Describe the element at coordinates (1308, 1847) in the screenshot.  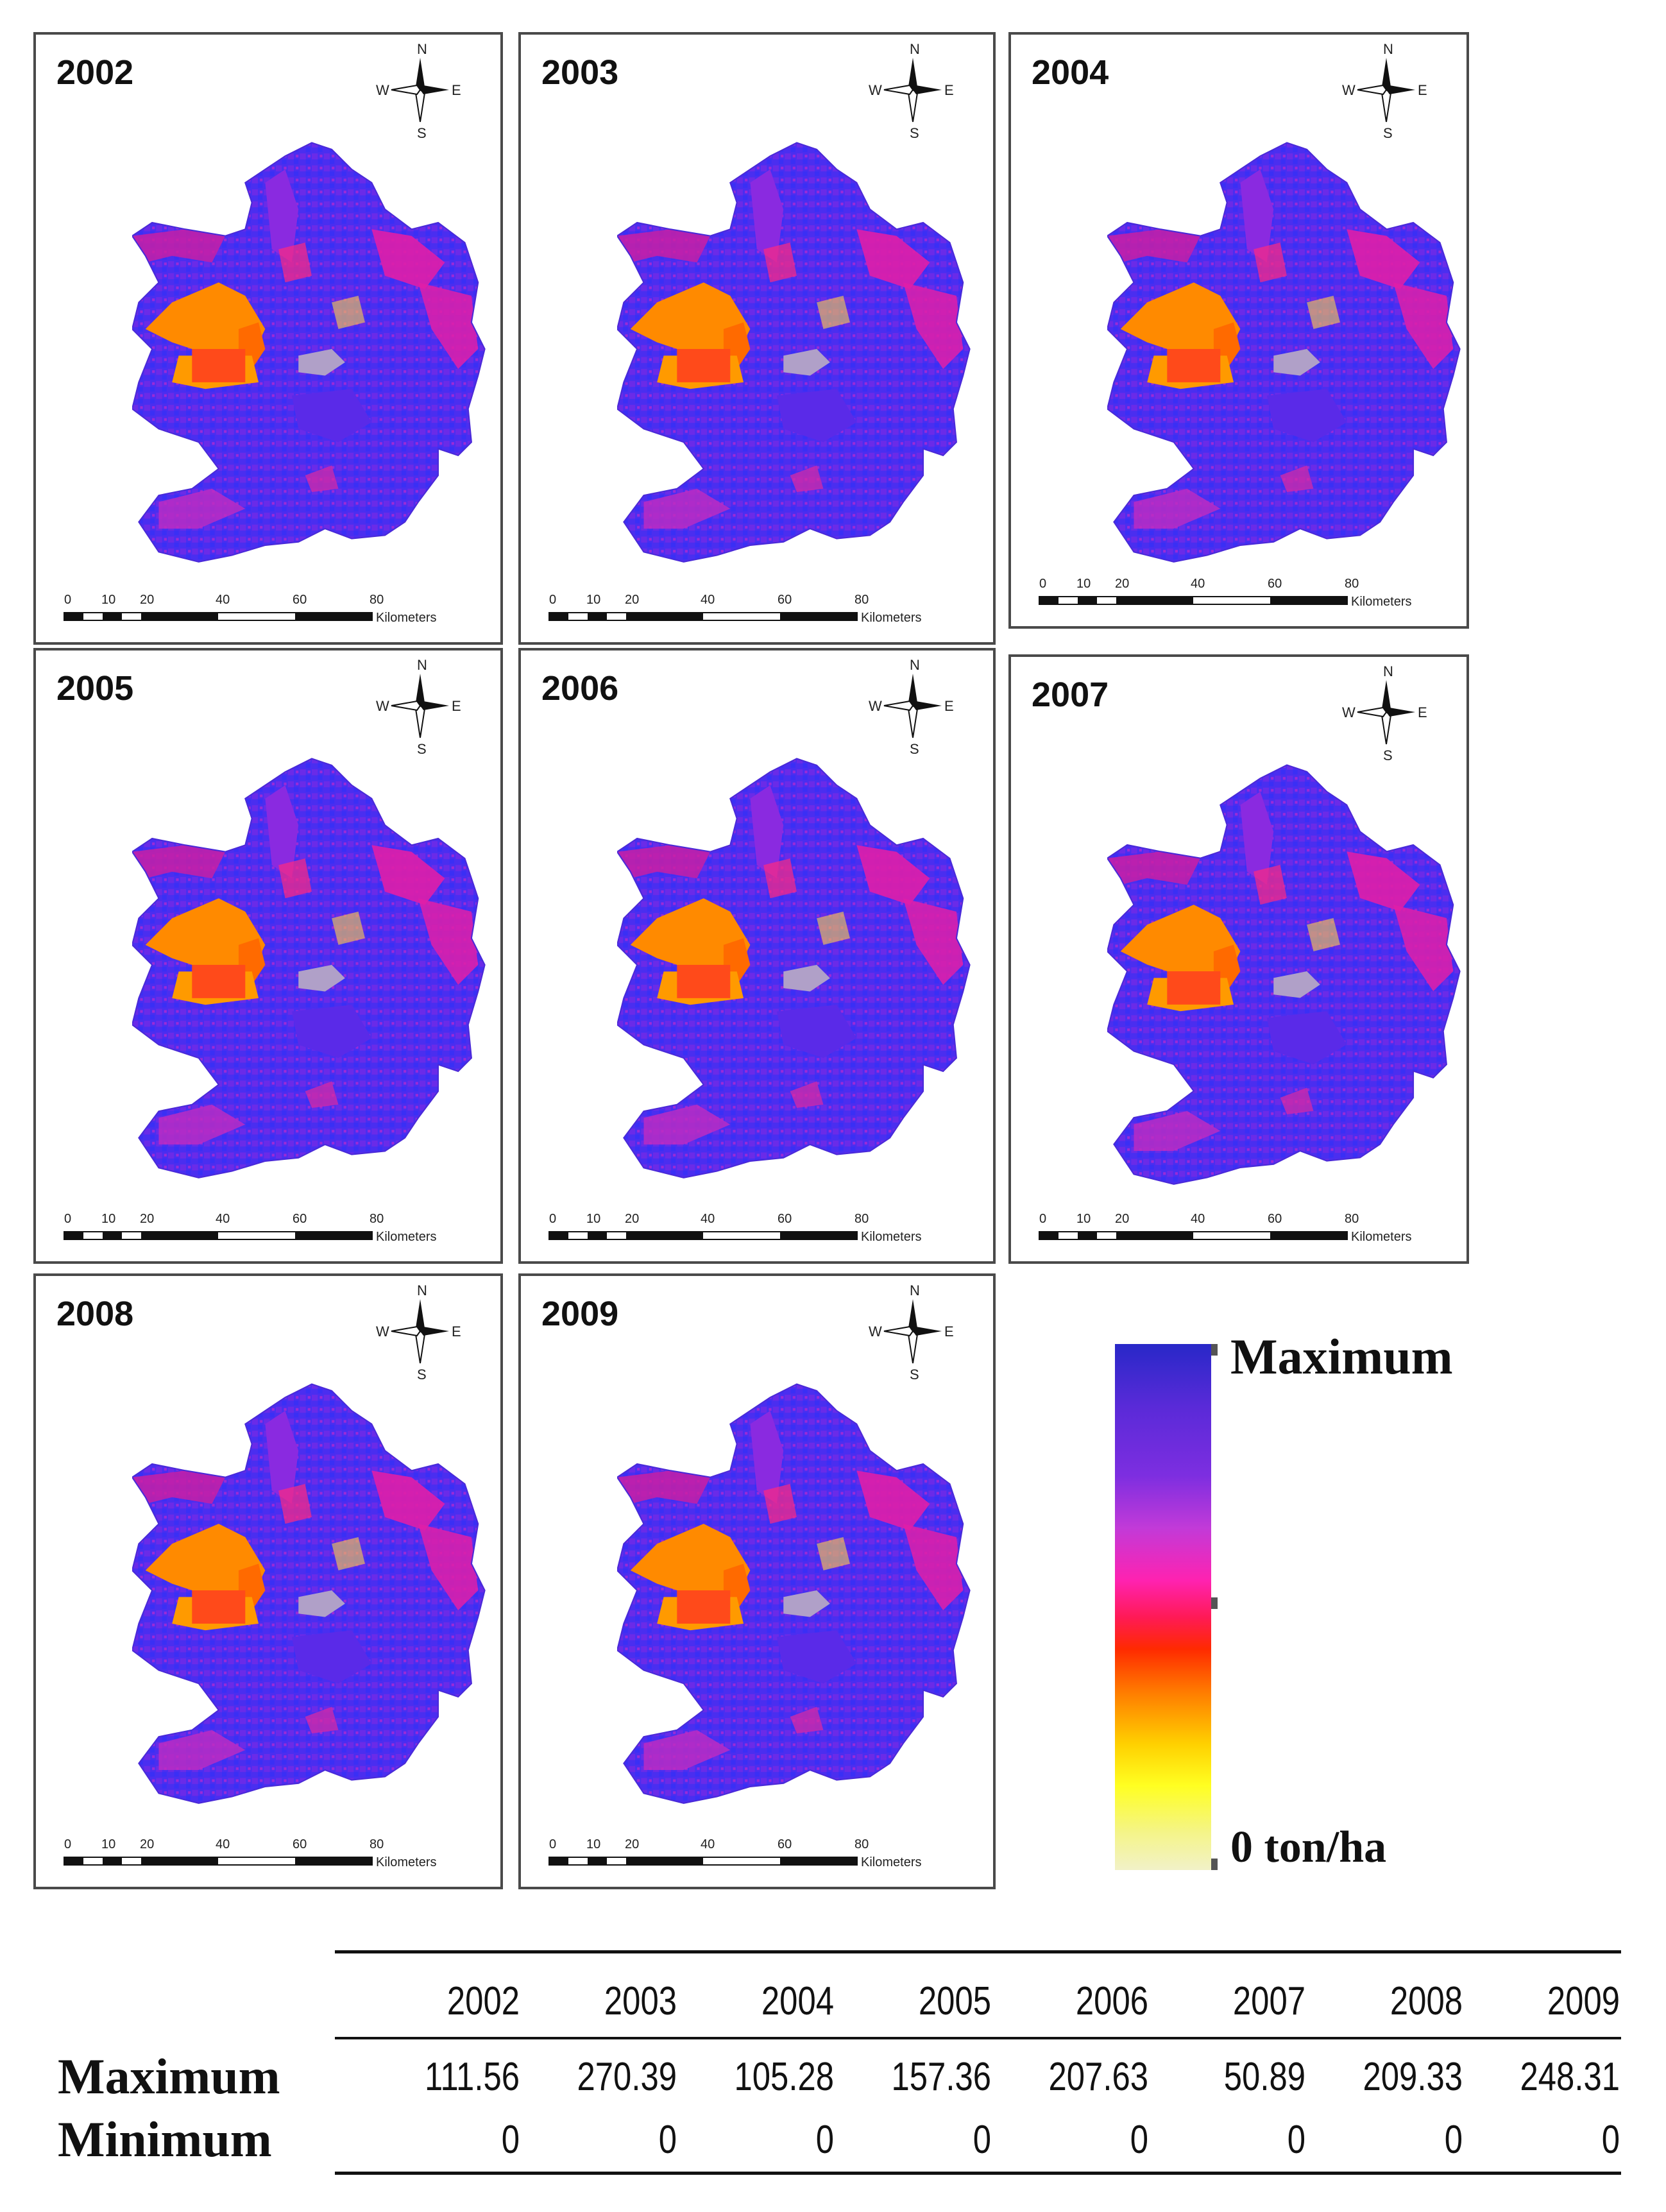
I see `legend-min-label: 0 ton/ha` at that location.